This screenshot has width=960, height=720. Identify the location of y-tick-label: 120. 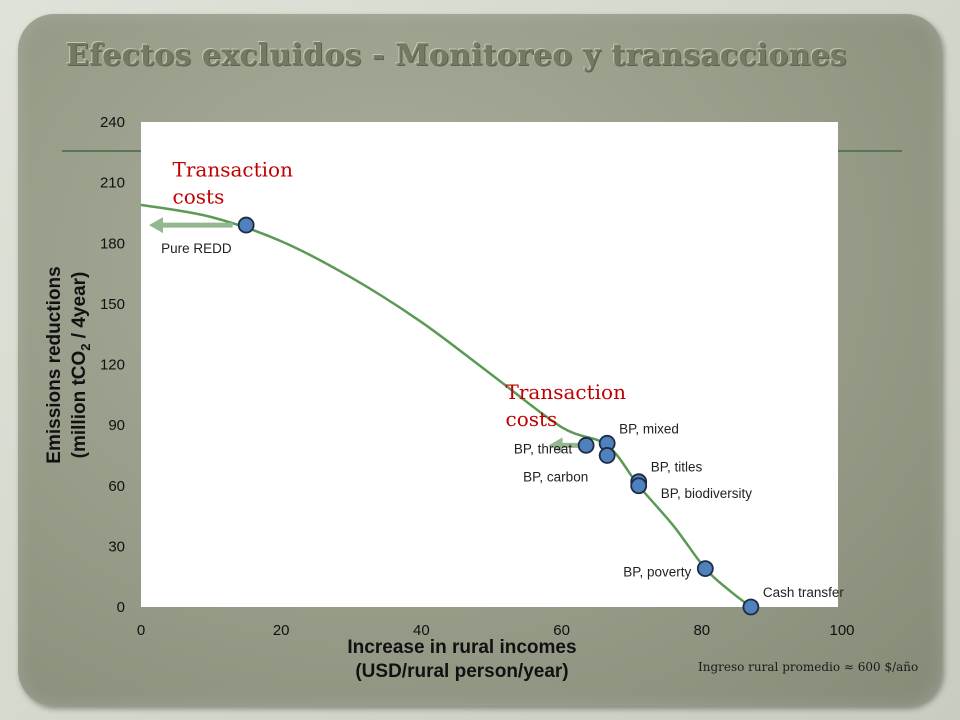
(112, 365).